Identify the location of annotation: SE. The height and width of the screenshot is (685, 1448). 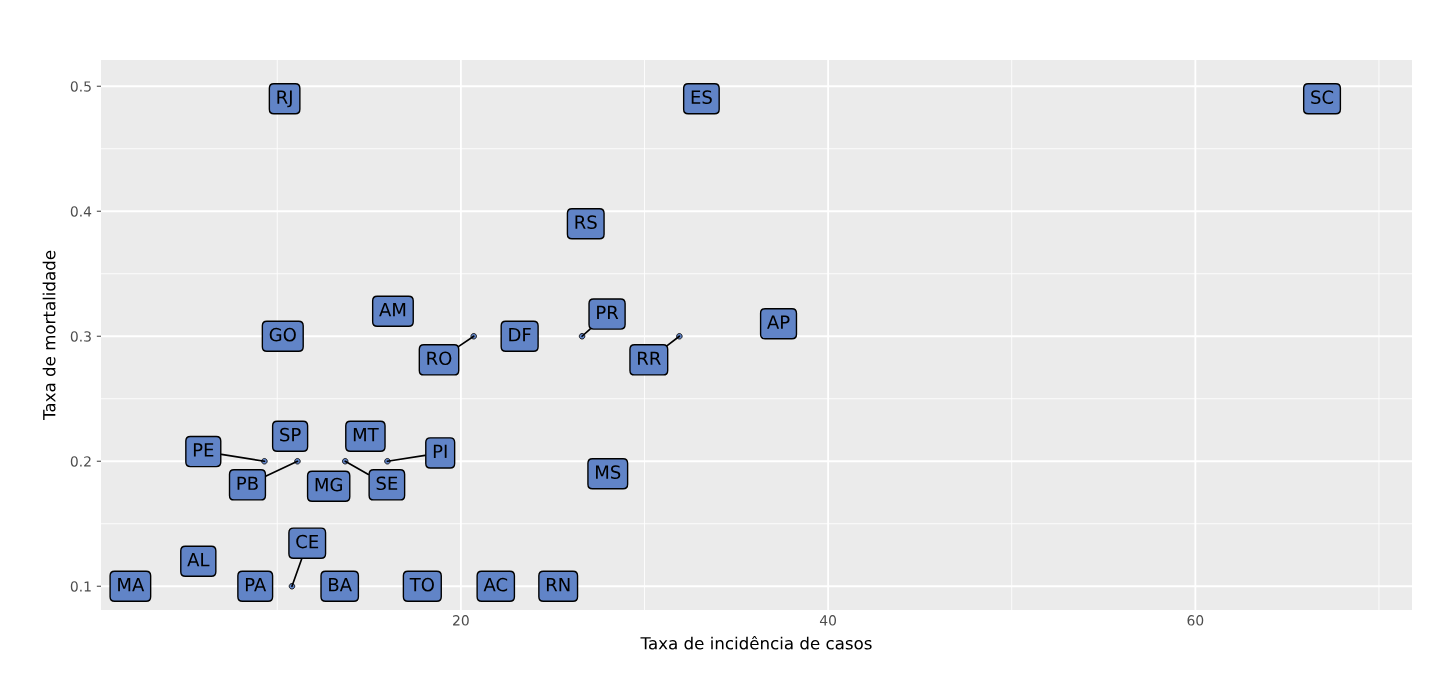
(387, 483).